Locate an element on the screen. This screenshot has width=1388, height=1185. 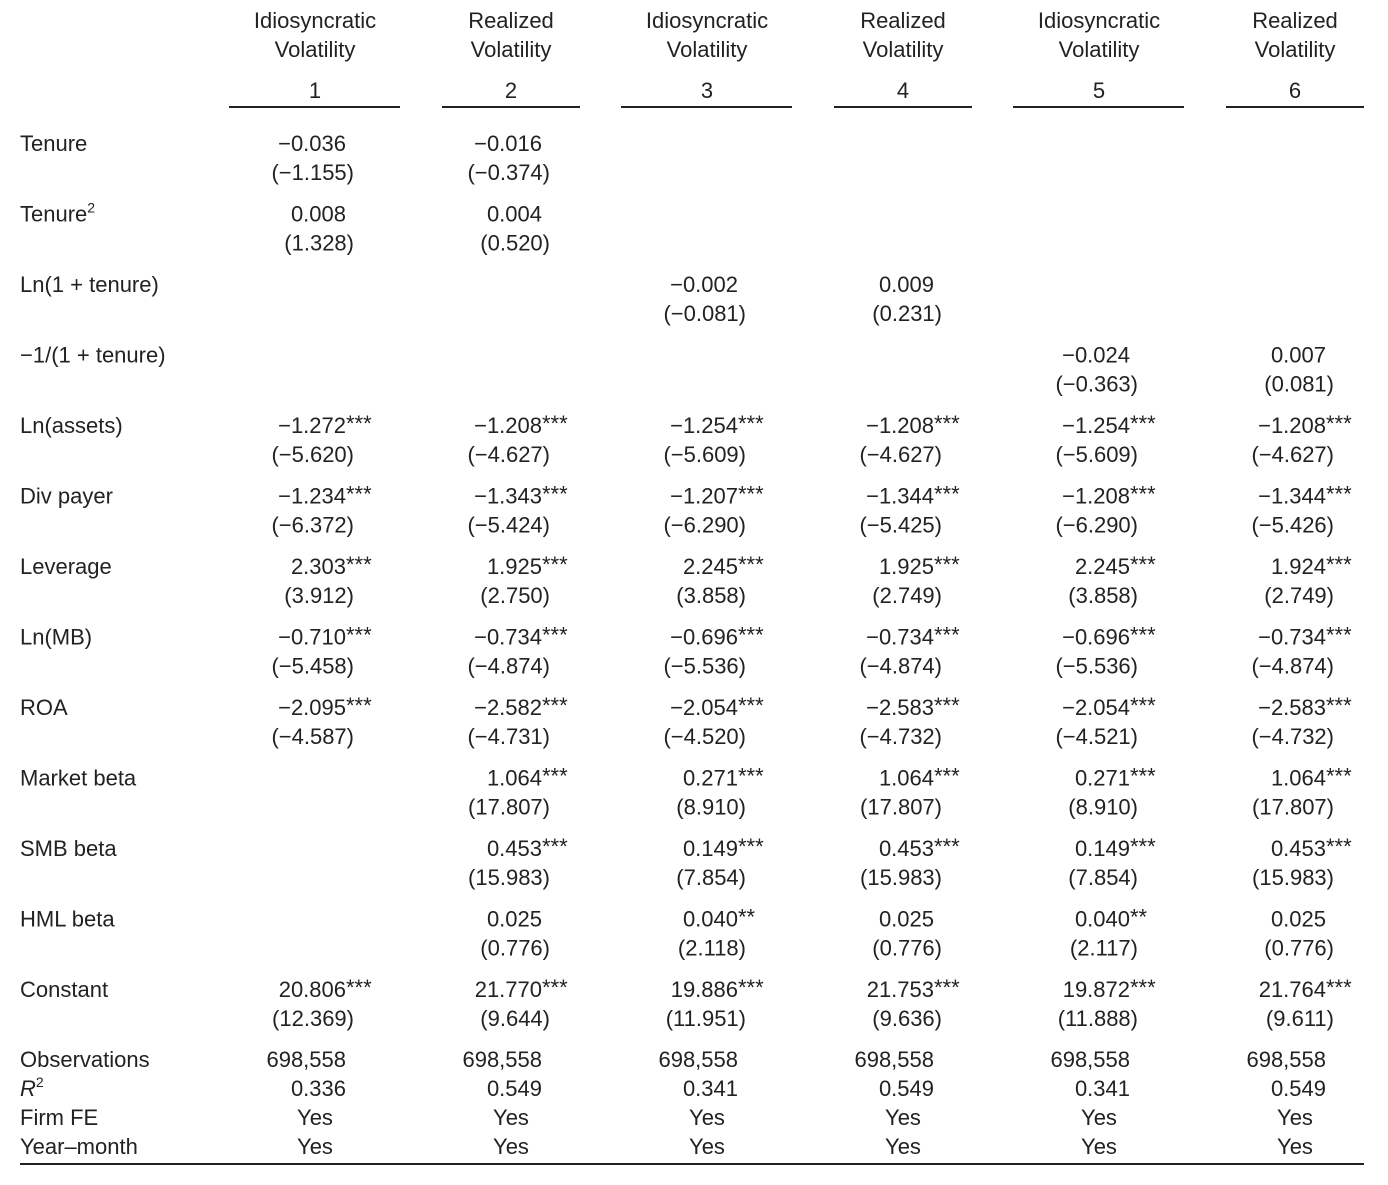
coefficient: 0.040 is located at coordinates (710, 919).